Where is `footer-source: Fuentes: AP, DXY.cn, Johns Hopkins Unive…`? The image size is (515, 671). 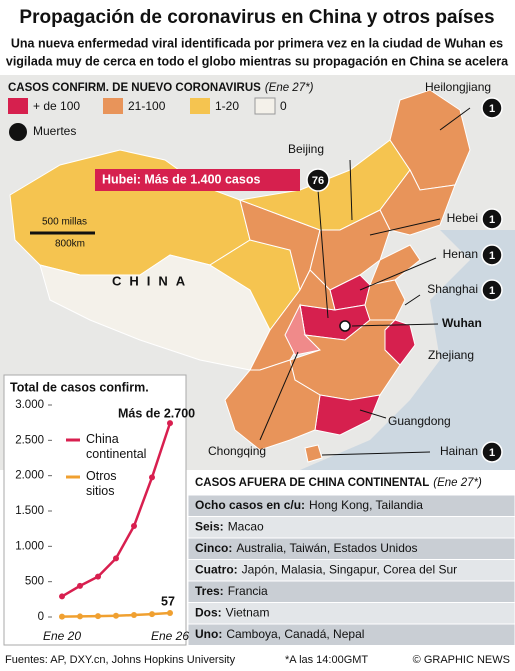
footer-source: Fuentes: AP, DXY.cn, Johns Hopkins Unive… is located at coordinates (120, 660).